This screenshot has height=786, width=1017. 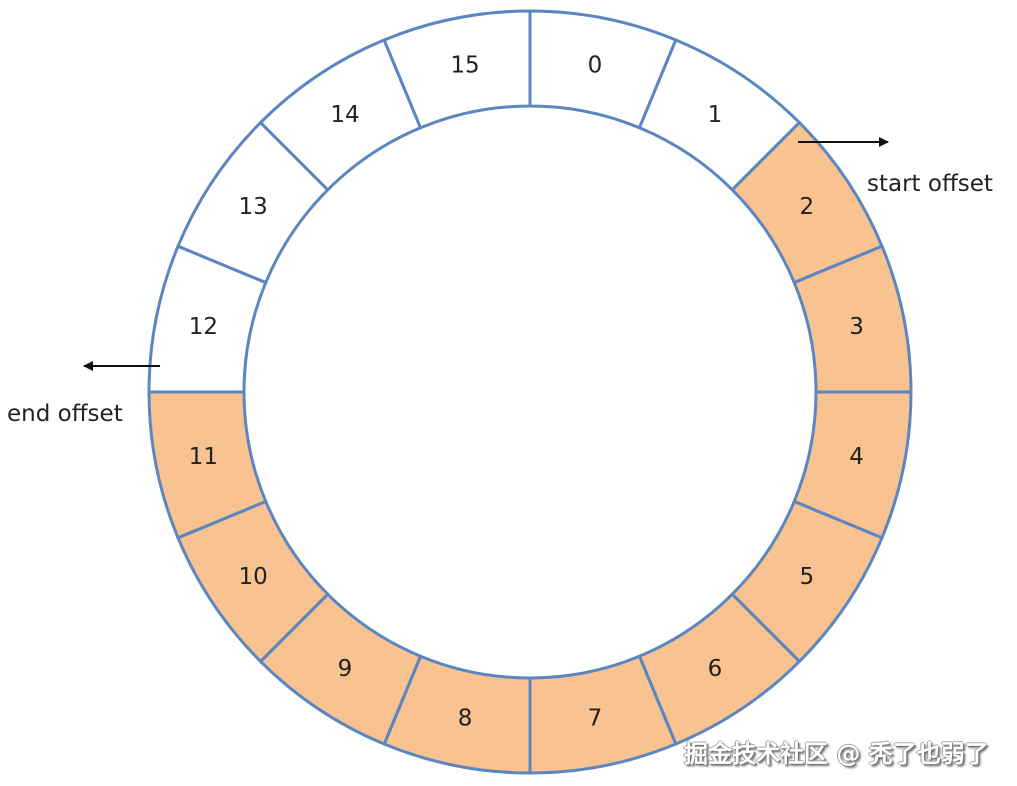 What do you see at coordinates (252, 207) in the screenshot?
I see `segment-label: 13` at bounding box center [252, 207].